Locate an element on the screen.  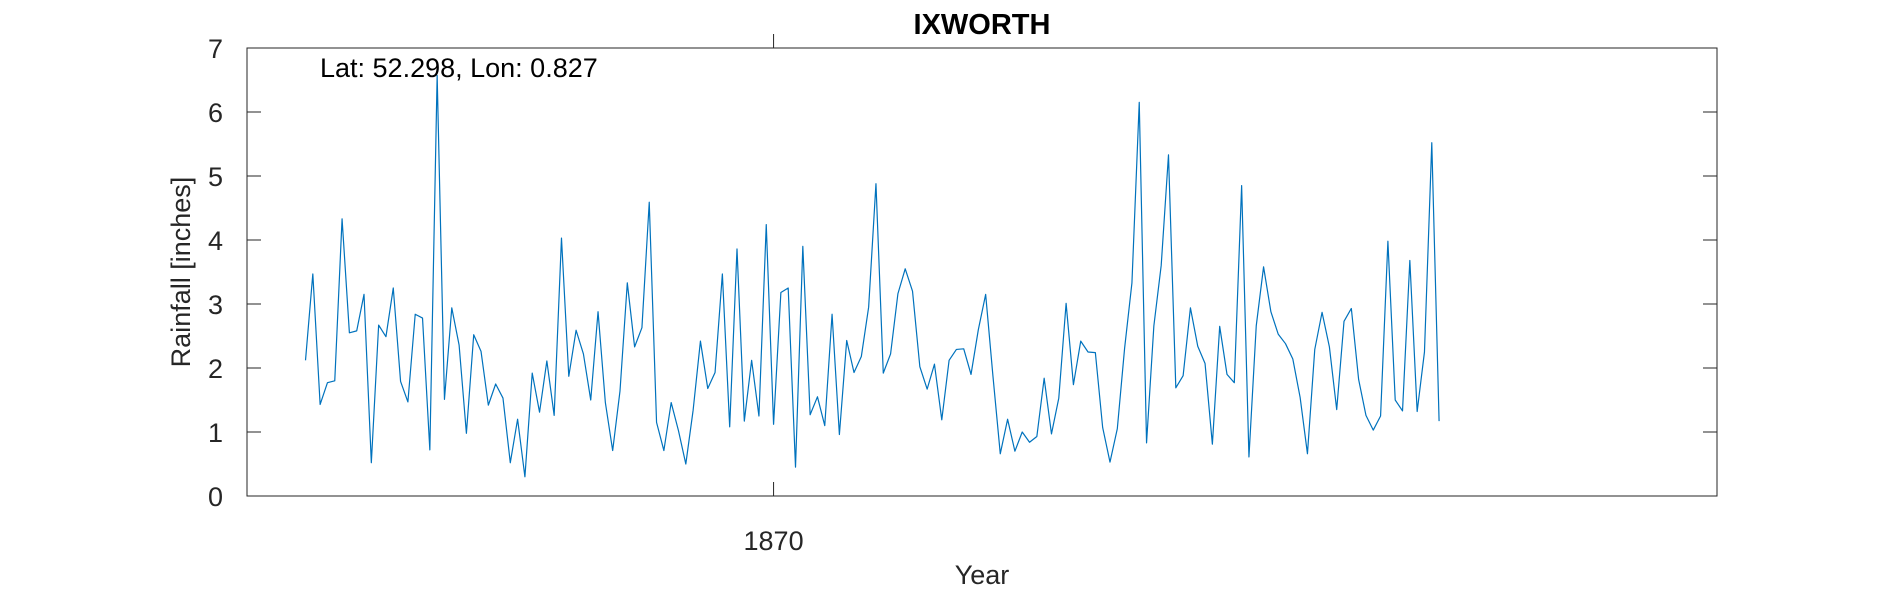
y-tick-label: 3 is located at coordinates (215, 305).